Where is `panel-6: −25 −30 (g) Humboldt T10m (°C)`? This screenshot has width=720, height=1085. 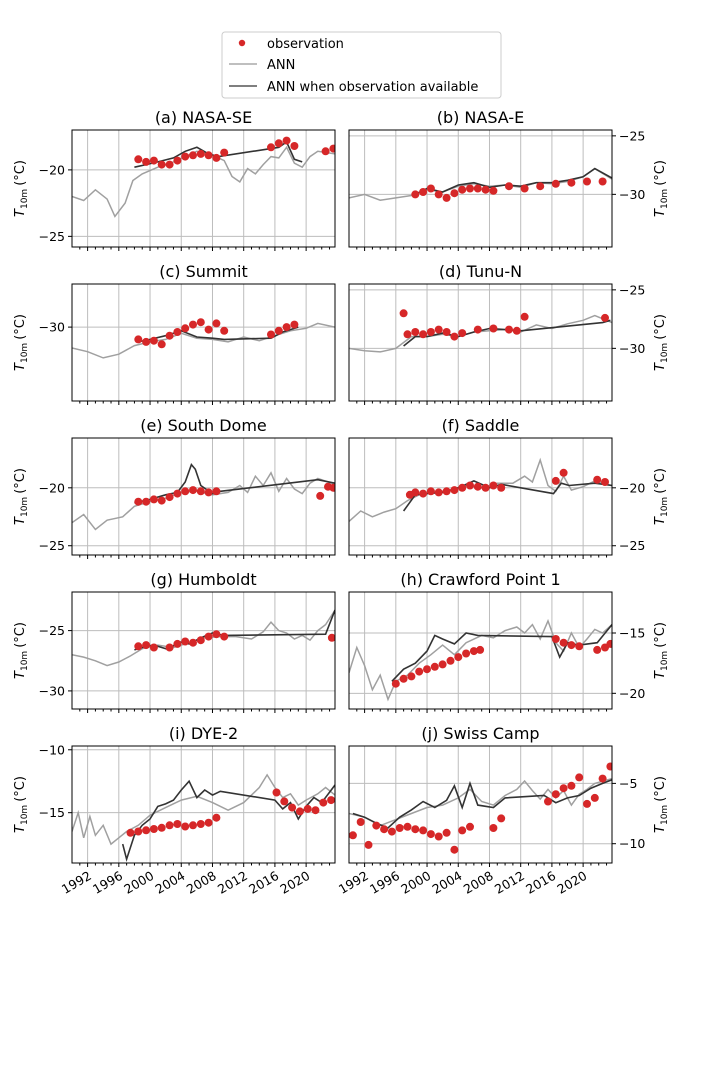 panel-6: −25 −30 (g) Humboldt T10m (°C) is located at coordinates (174, 641).